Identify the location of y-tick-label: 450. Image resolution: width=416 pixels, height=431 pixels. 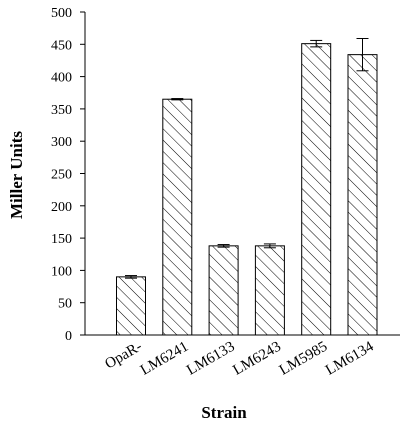
(61, 45).